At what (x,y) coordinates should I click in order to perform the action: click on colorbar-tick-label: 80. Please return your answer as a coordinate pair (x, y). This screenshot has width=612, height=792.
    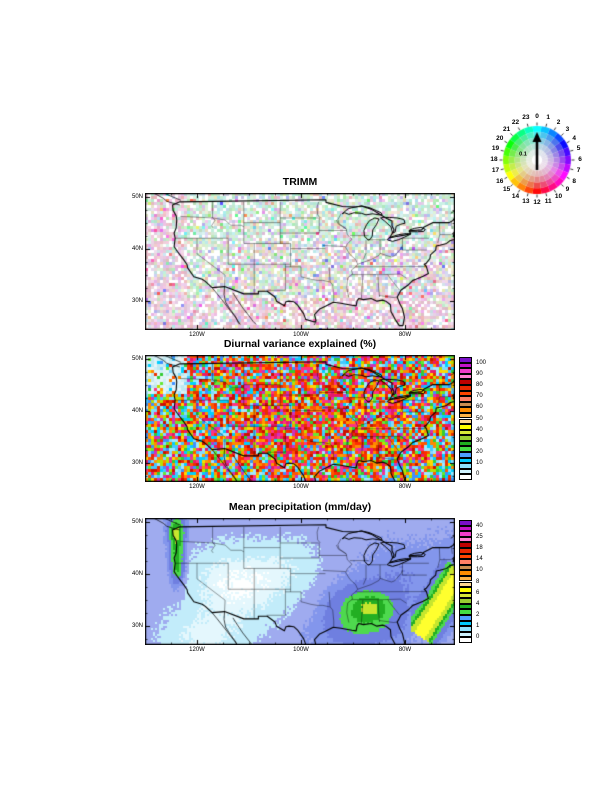
    Looking at the image, I should click on (479, 384).